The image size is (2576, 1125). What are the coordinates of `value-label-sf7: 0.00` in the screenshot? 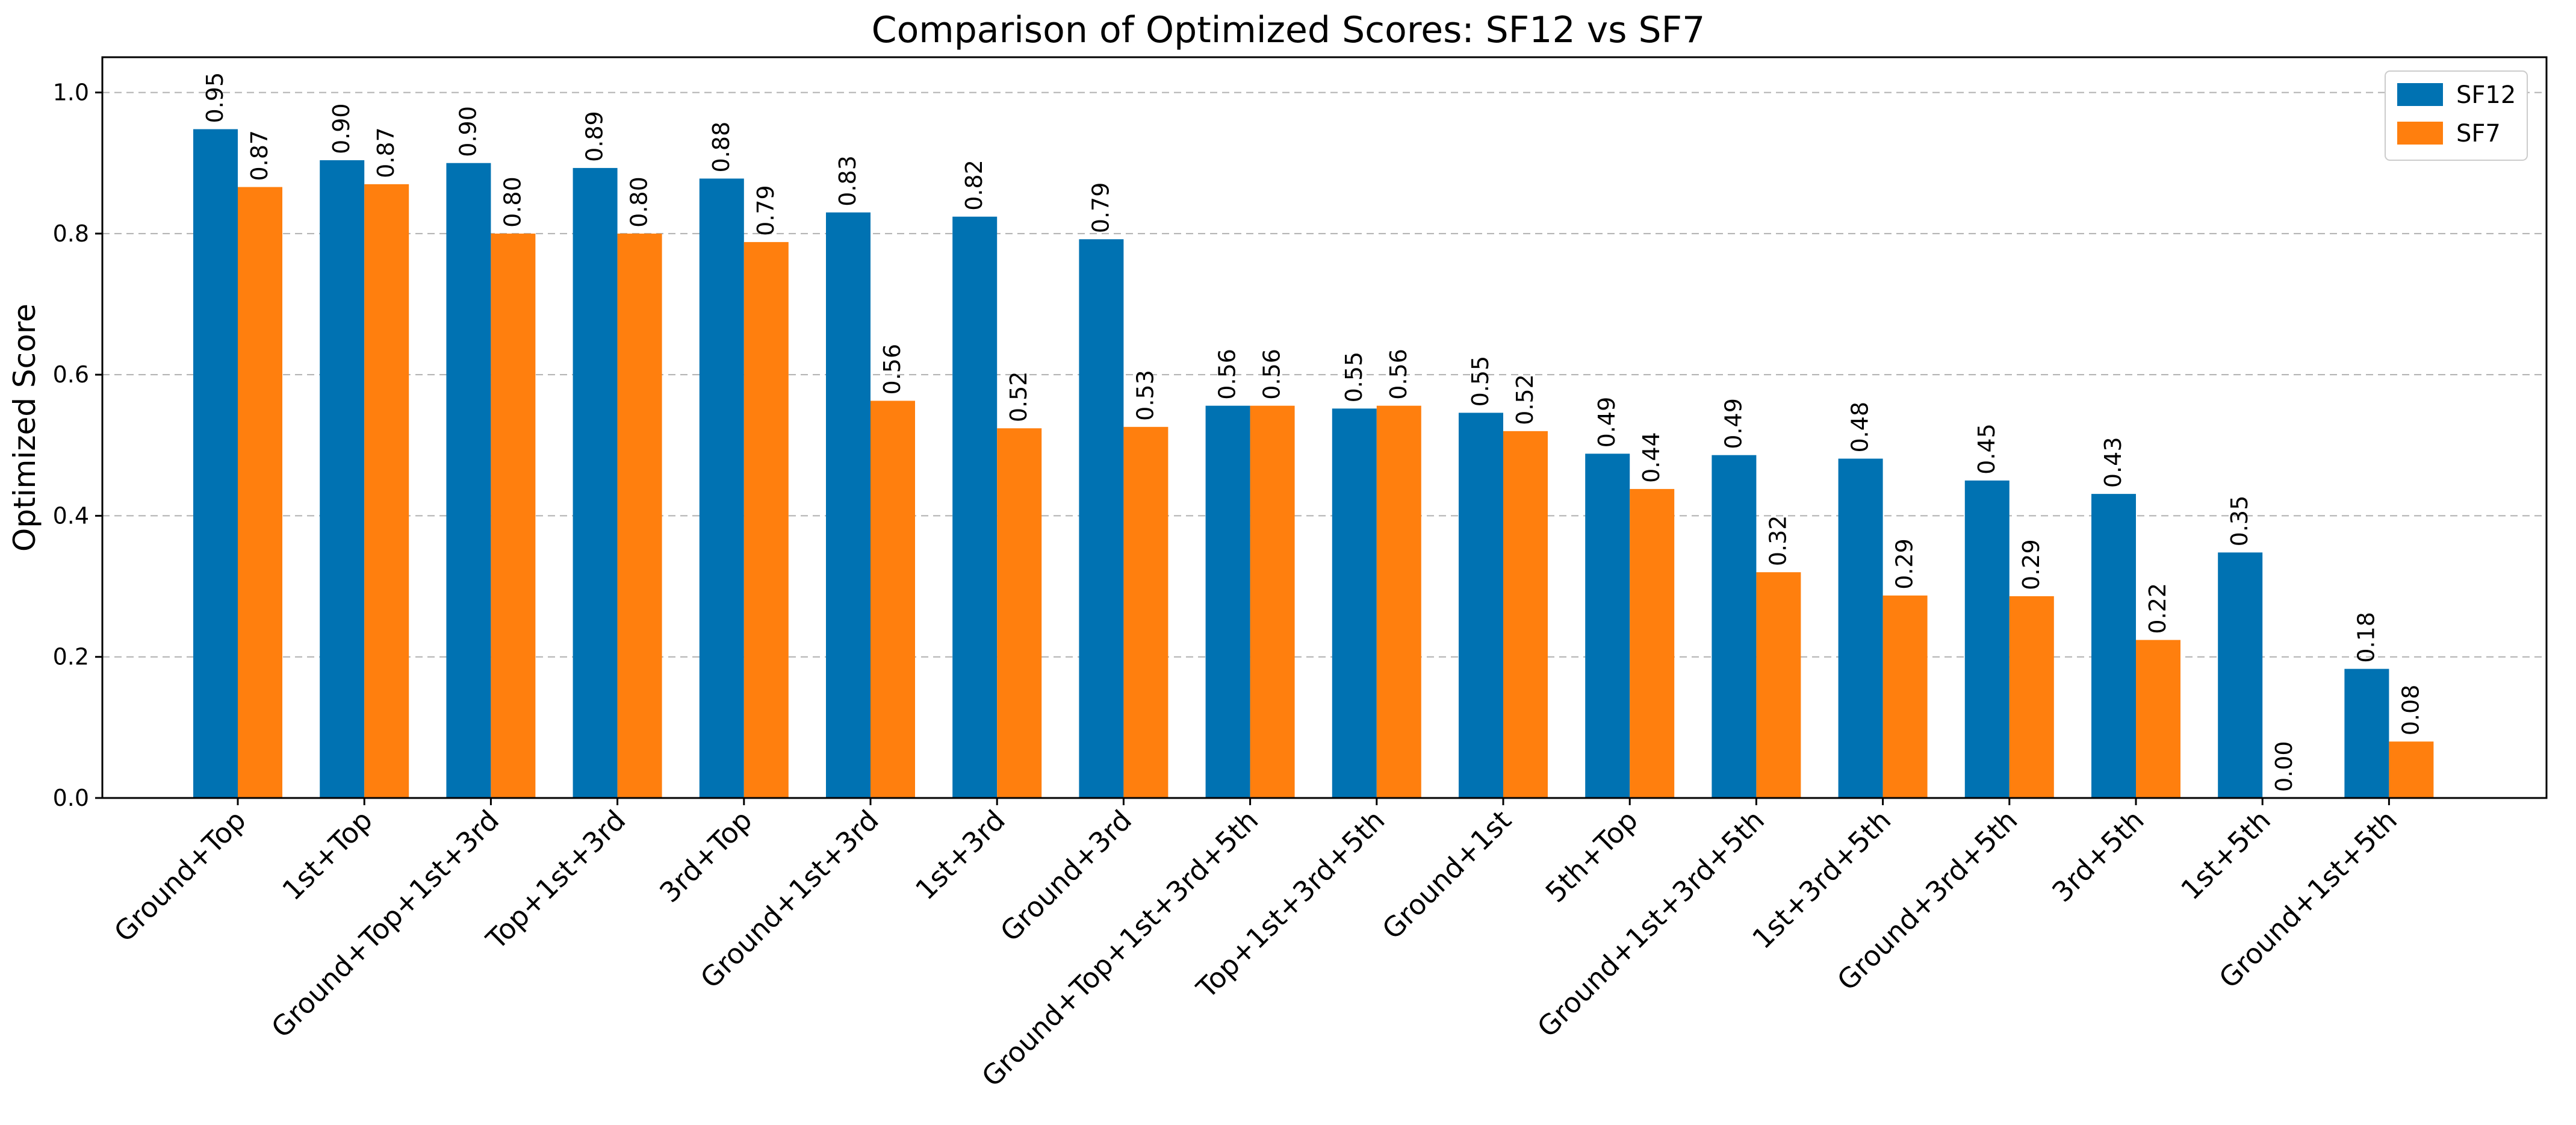 It's located at (2284, 766).